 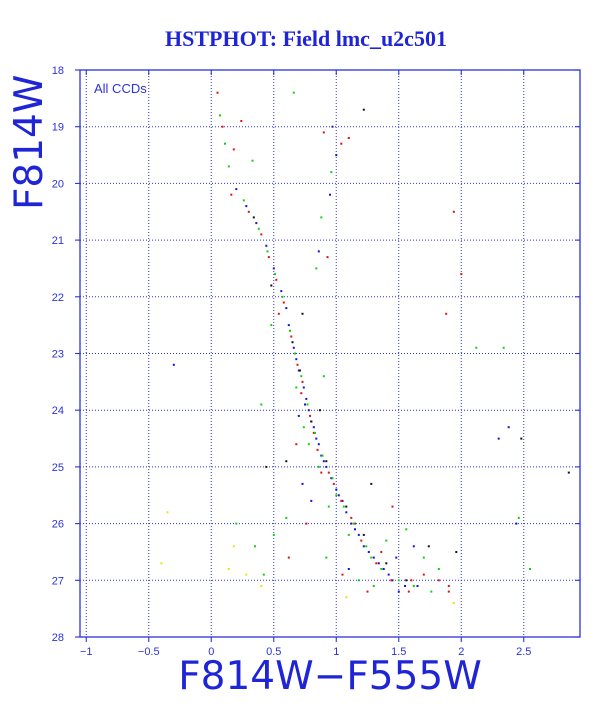 What do you see at coordinates (523, 652) in the screenshot?
I see `x-tick-label: 2.5` at bounding box center [523, 652].